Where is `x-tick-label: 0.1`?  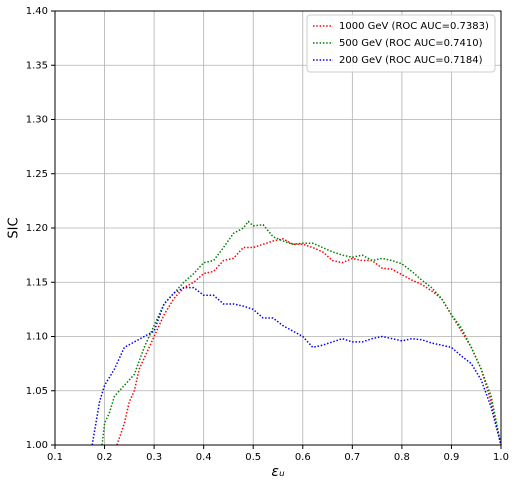 x-tick-label: 0.1 is located at coordinates (55, 457).